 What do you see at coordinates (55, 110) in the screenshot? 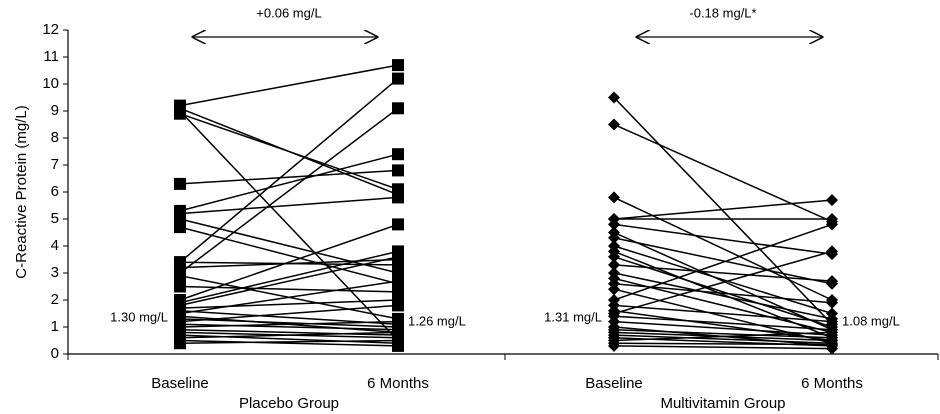
I see `y-tick-label: 9` at bounding box center [55, 110].